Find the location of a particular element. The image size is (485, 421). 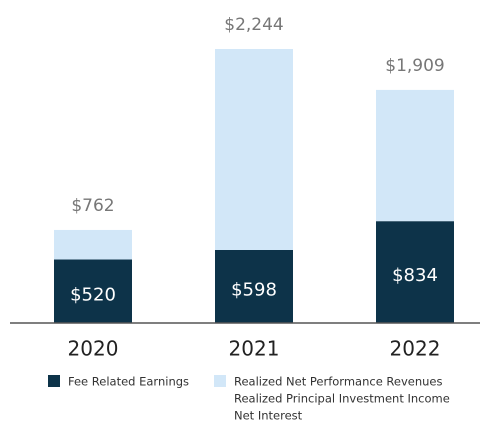

data-label: $834 is located at coordinates (415, 275).